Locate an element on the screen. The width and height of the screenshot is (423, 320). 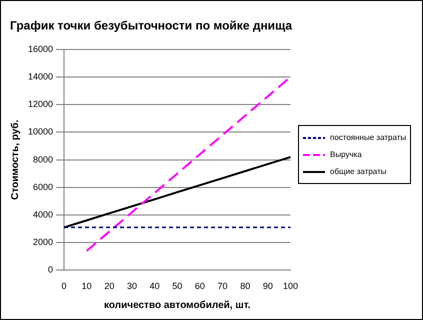
x-tick-label: 40 is located at coordinates (155, 286).